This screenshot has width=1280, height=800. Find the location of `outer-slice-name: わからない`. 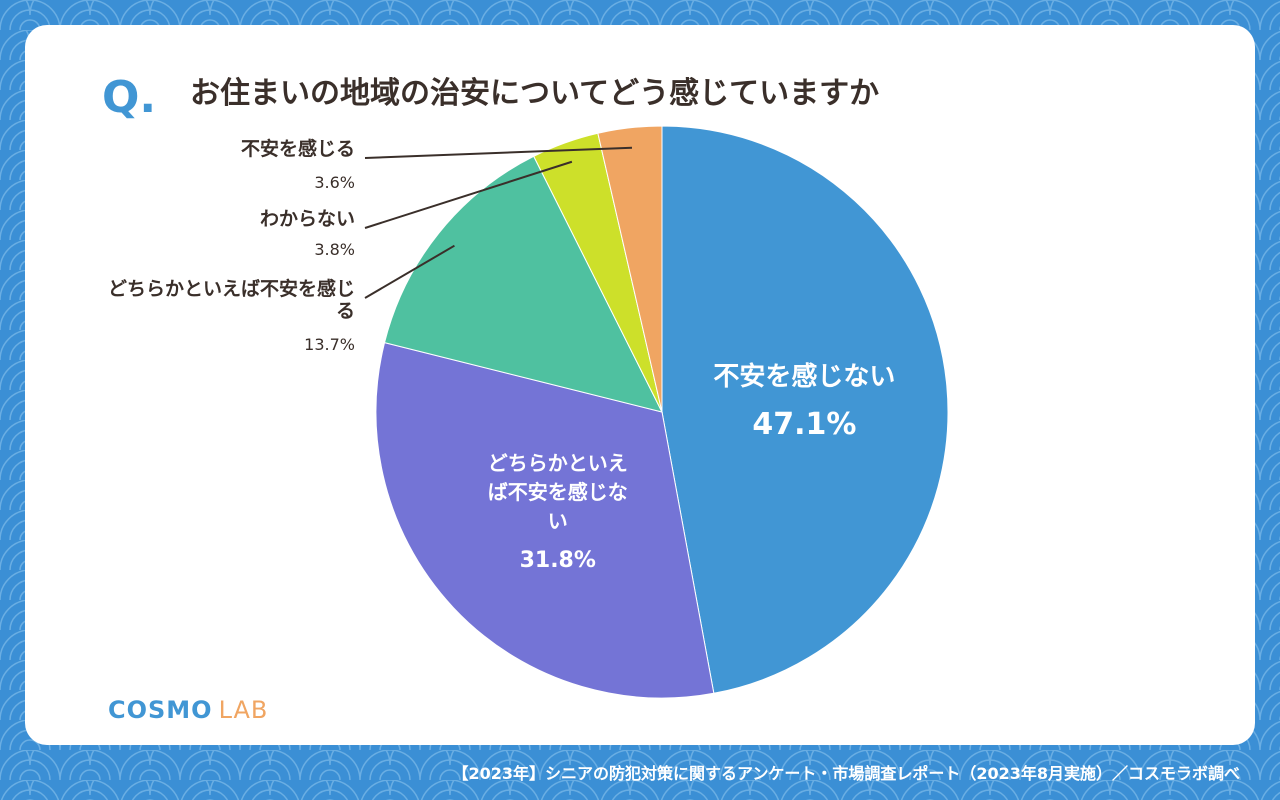

outer-slice-name: わからない is located at coordinates (307, 219).